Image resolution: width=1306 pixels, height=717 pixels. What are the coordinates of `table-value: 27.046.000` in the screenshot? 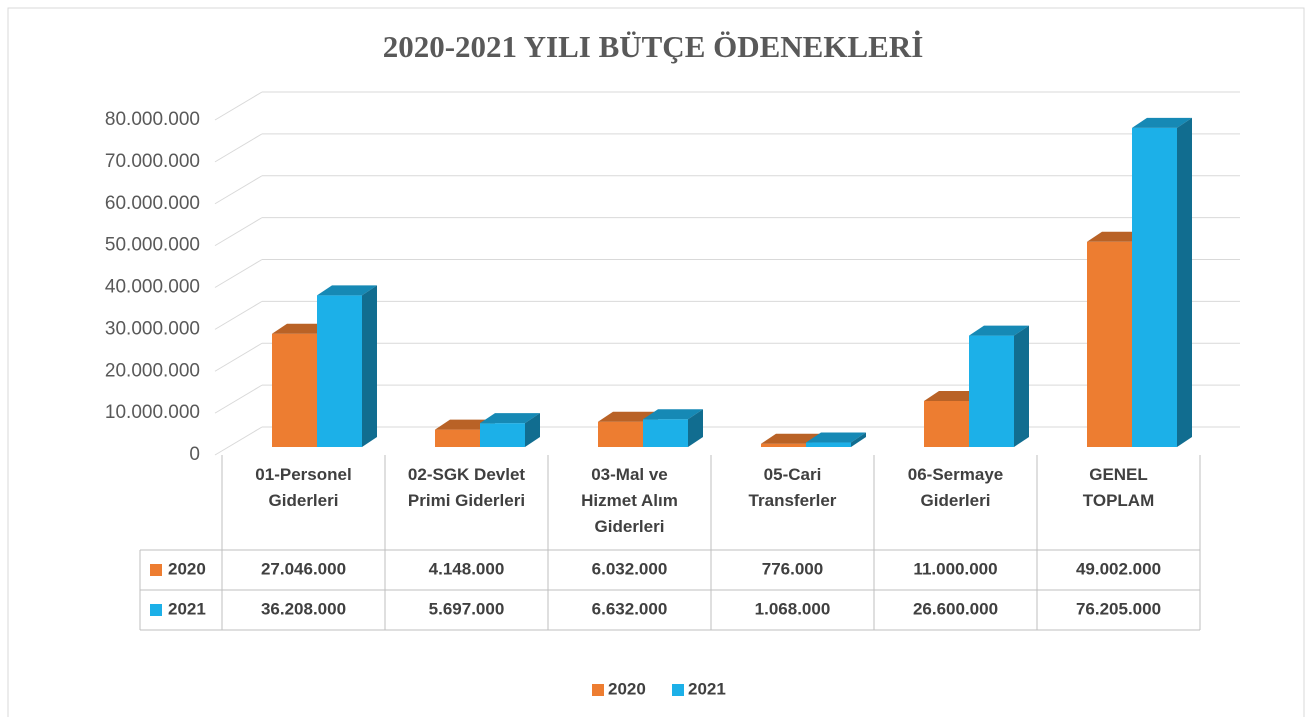 It's located at (303, 568).